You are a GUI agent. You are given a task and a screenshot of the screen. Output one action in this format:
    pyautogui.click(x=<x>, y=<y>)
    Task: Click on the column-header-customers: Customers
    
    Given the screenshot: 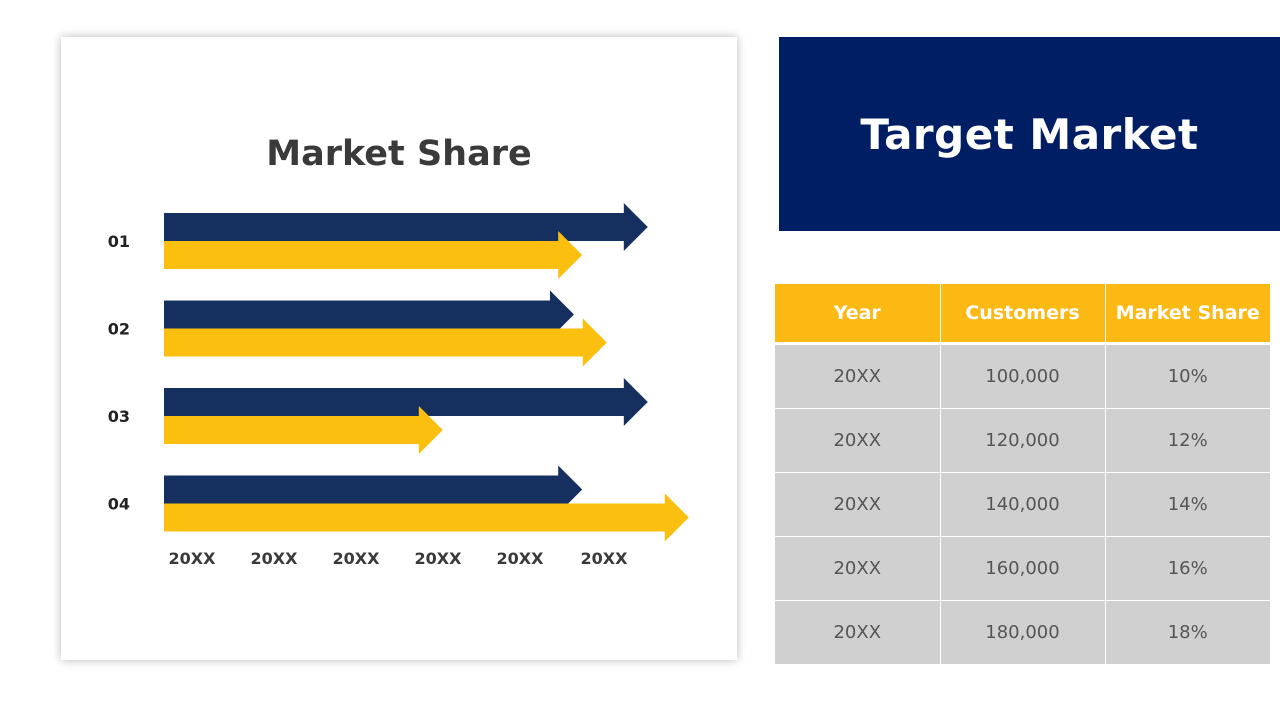 What is the action you would take?
    pyautogui.click(x=1023, y=314)
    